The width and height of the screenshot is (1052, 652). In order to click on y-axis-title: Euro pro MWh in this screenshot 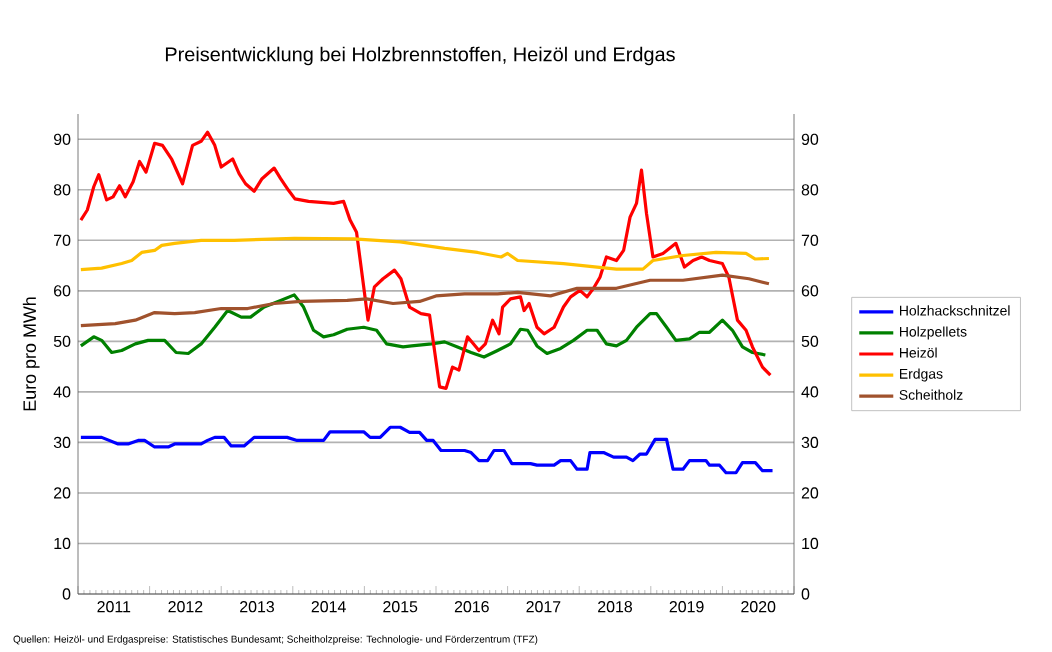, I will do `click(31, 354)`.